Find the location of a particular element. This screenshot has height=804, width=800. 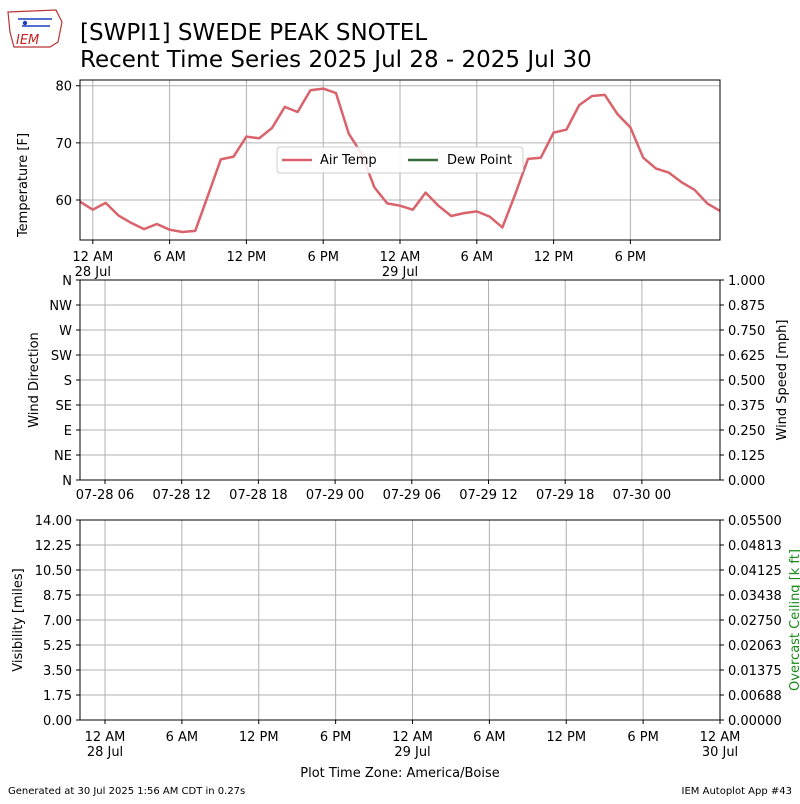

wind-speed-tick-label: 0.125 is located at coordinates (746, 456).